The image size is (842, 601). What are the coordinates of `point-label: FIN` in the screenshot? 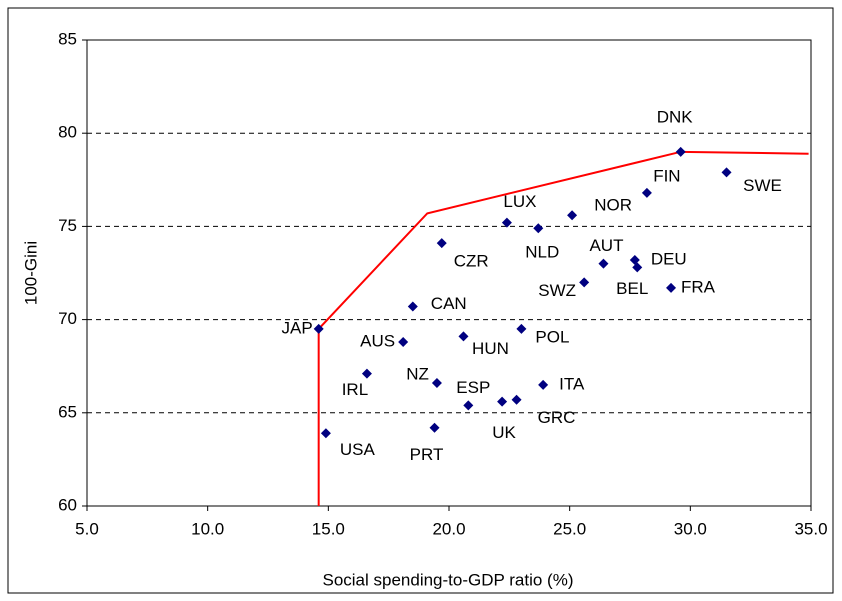 It's located at (666, 175).